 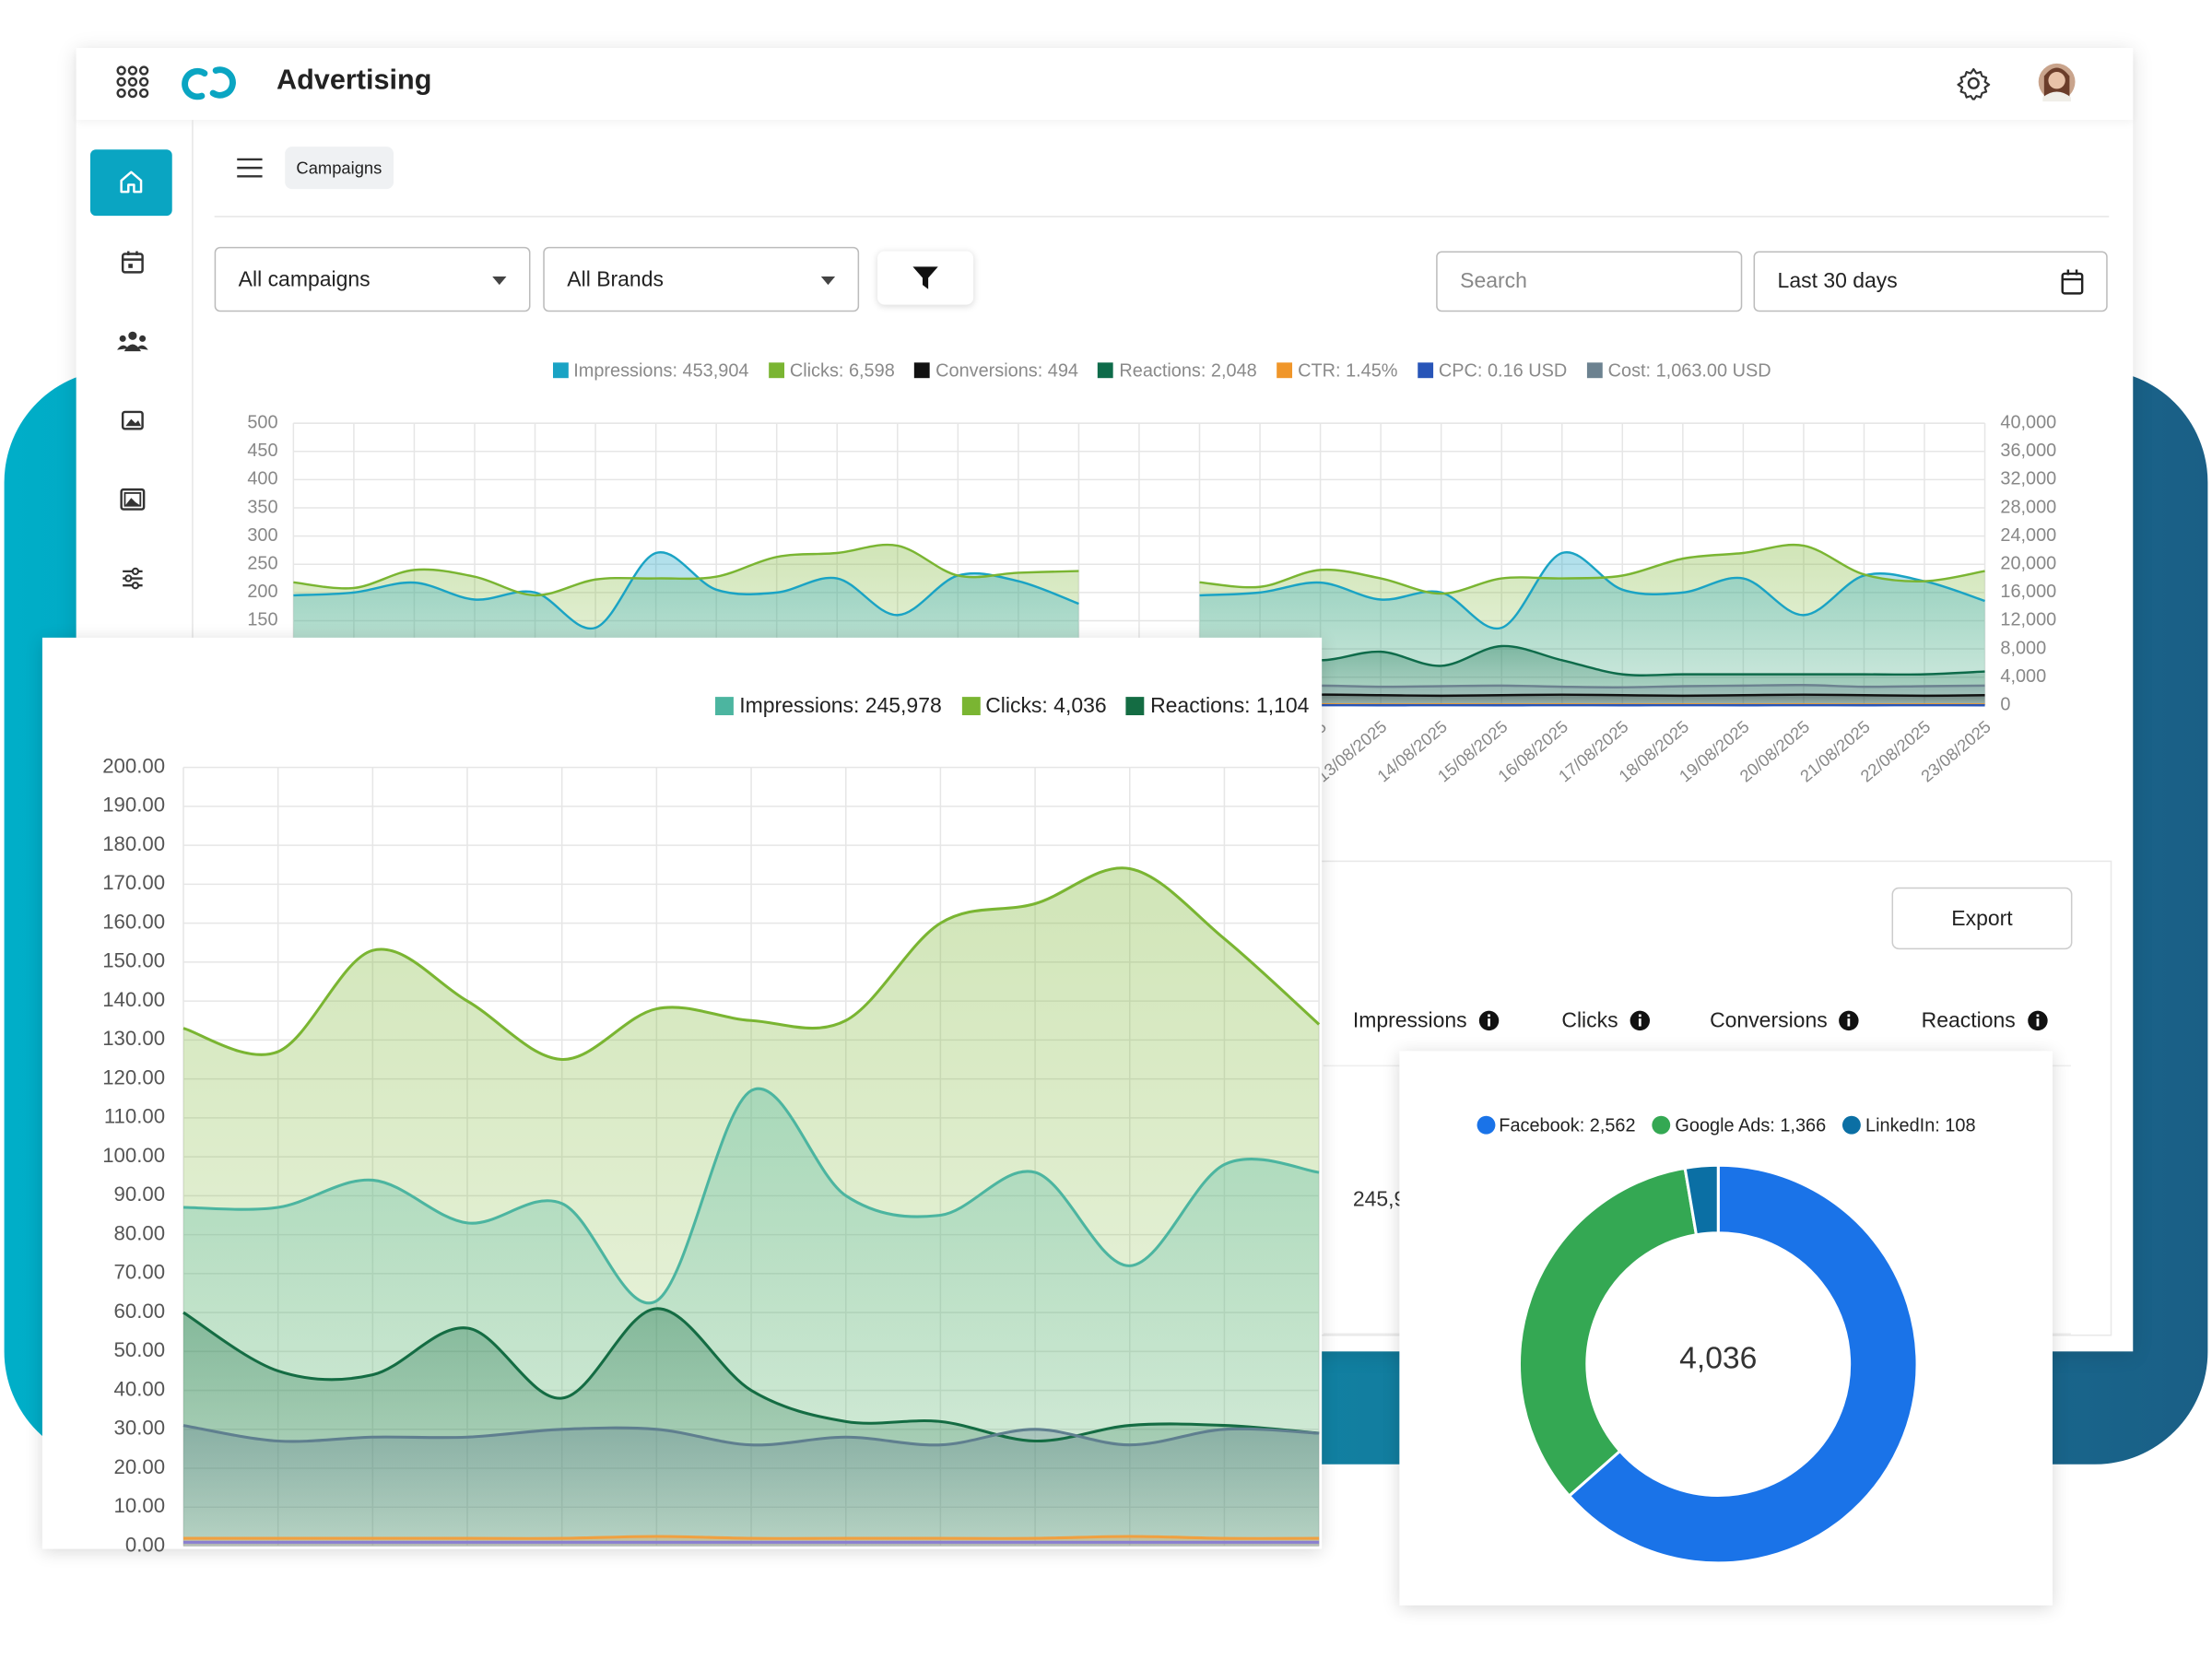 What do you see at coordinates (925, 278) in the screenshot?
I see `filter-button` at bounding box center [925, 278].